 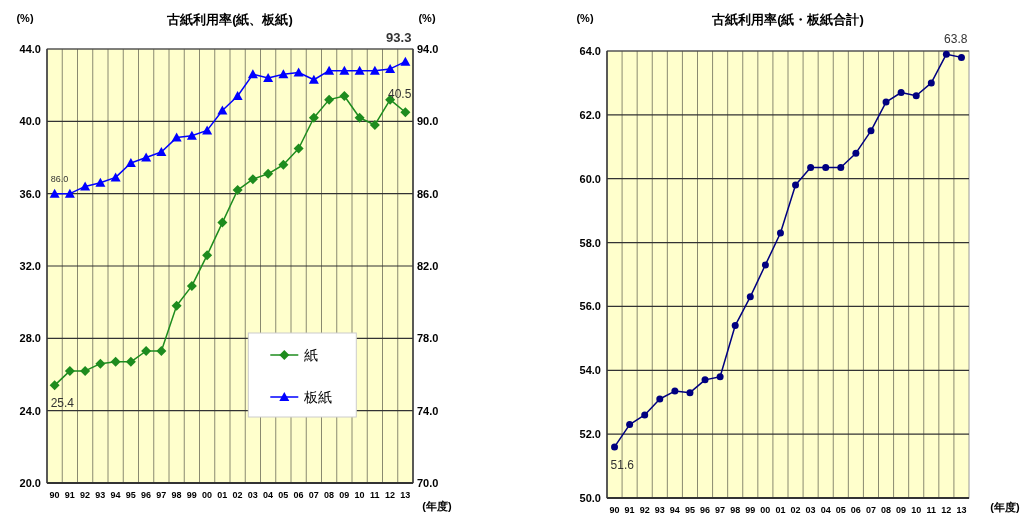 I want to click on x-tick-label: 11, so click(x=931, y=510).